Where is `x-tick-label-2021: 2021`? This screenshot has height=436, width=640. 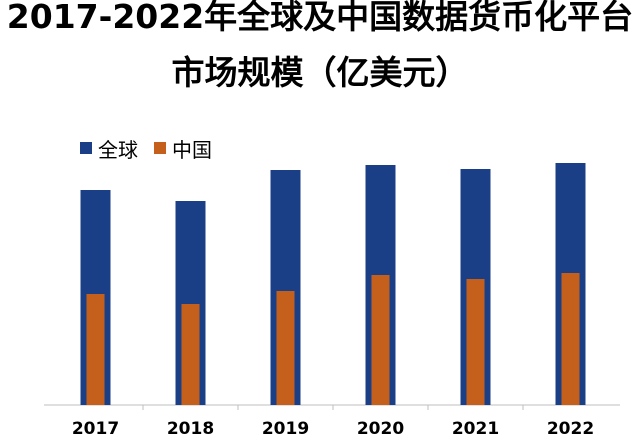
x-tick-label-2021: 2021 is located at coordinates (475, 427).